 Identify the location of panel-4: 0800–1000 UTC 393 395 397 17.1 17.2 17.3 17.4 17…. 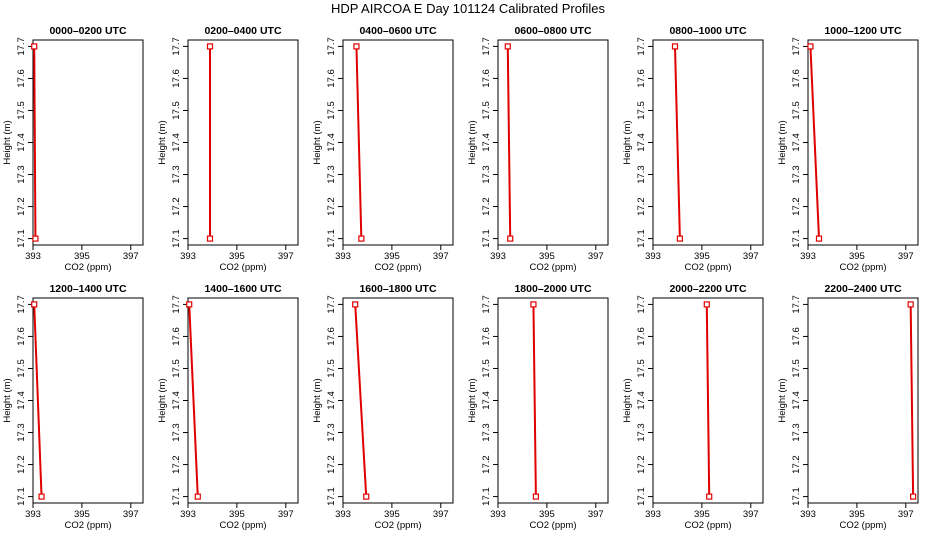
(693, 149).